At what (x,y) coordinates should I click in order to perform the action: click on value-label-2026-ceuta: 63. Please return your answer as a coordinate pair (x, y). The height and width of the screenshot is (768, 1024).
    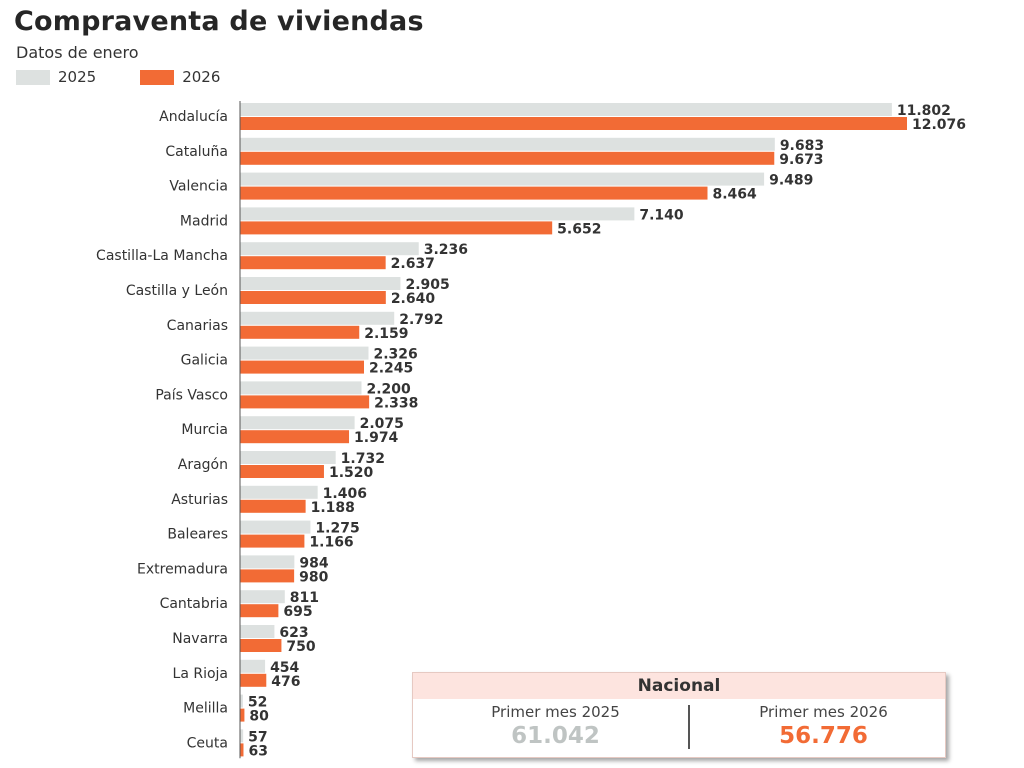
    Looking at the image, I should click on (257, 751).